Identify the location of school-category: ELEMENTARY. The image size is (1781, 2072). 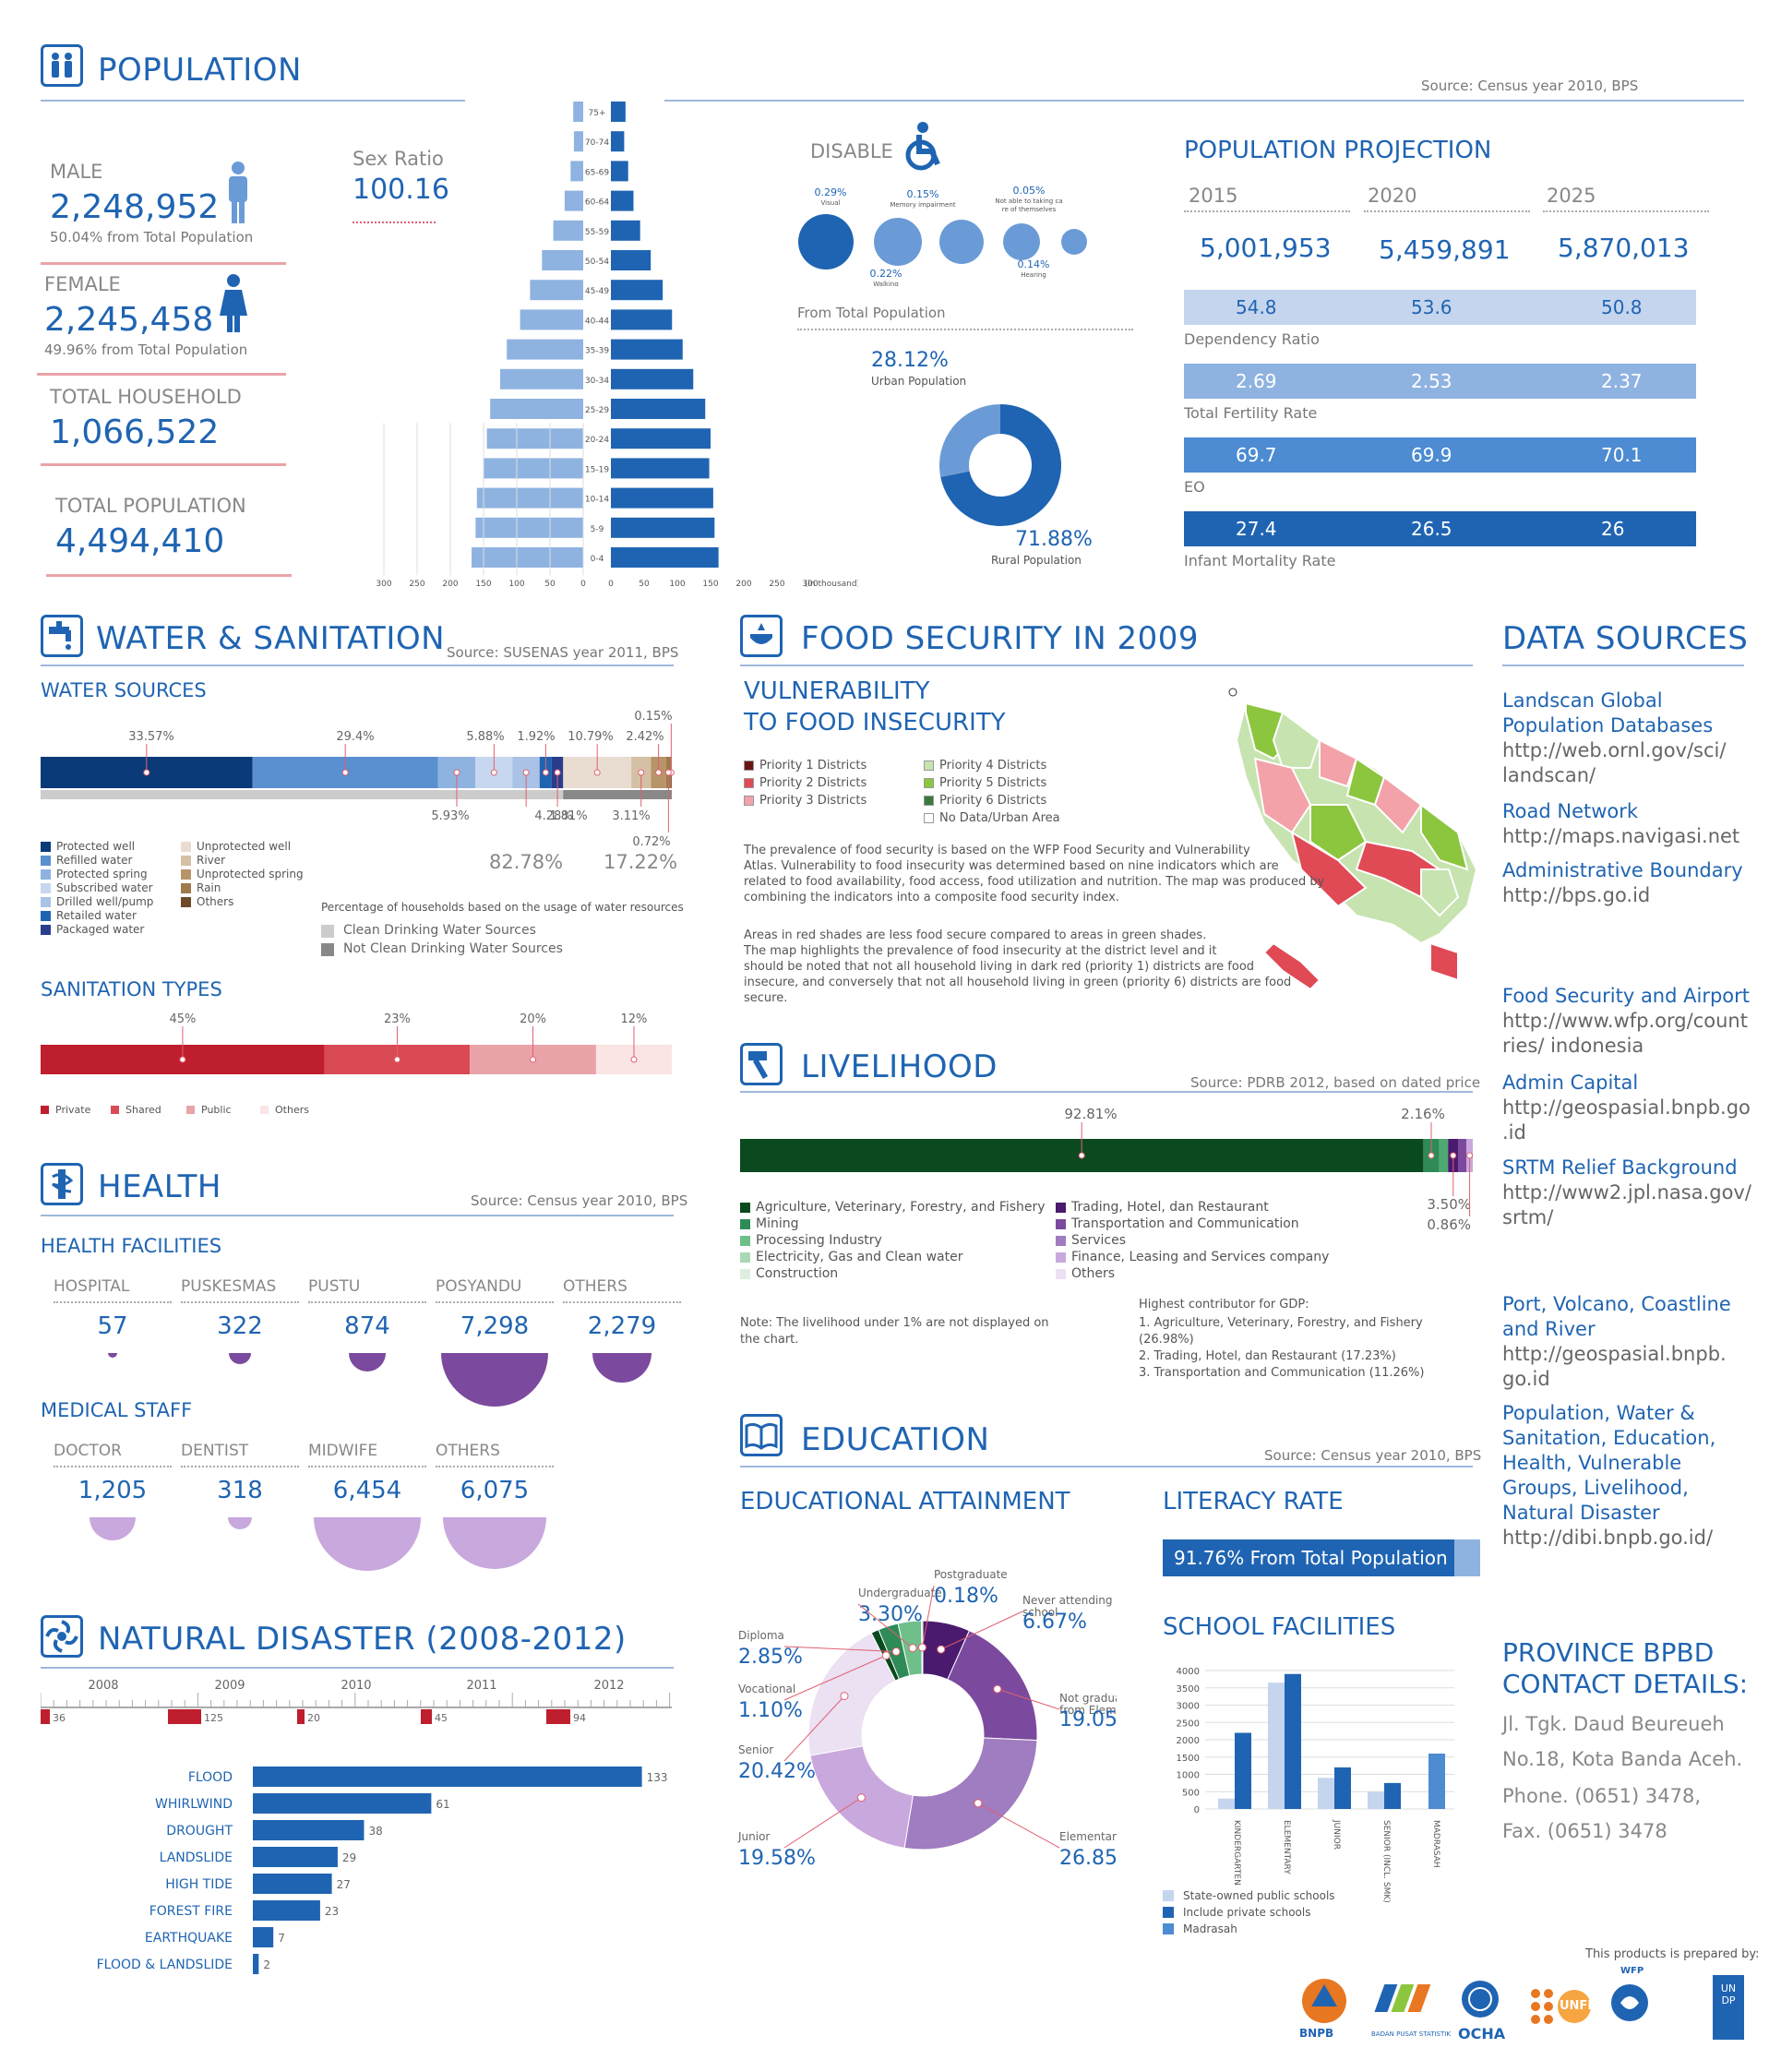
(1287, 1847).